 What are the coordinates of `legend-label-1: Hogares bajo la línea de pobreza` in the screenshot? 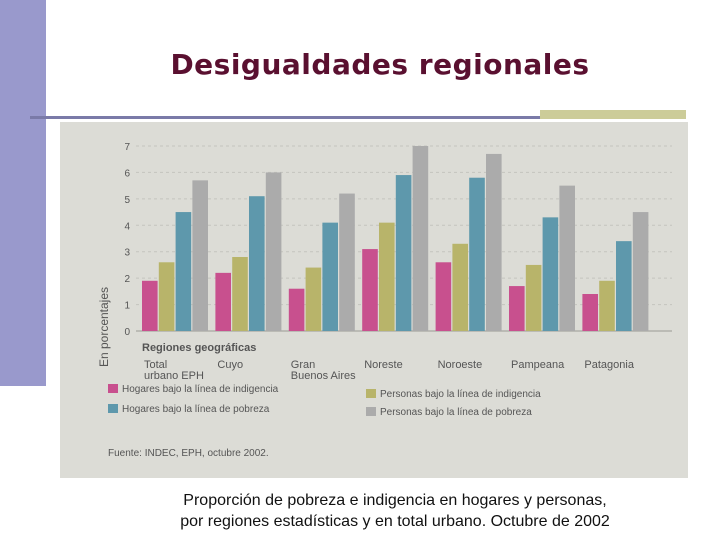 It's located at (196, 409).